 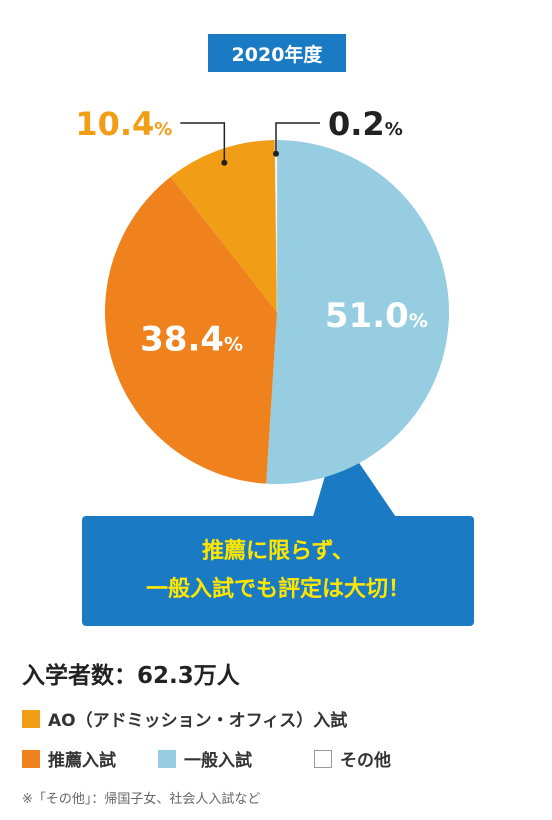 I want to click on slice-label-0: 51.0%, so click(x=376, y=316).